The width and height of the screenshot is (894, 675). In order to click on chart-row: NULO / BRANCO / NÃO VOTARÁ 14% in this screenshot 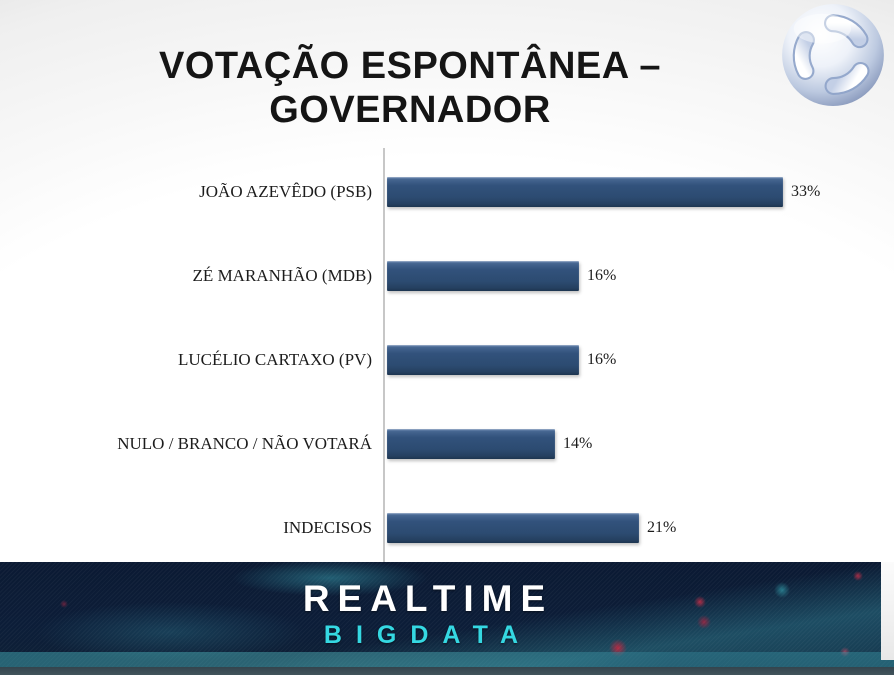, I will do `click(447, 444)`.